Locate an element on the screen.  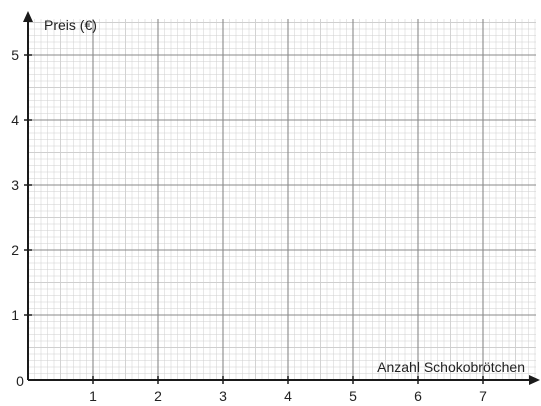
y-tick-label: 2 is located at coordinates (15, 250).